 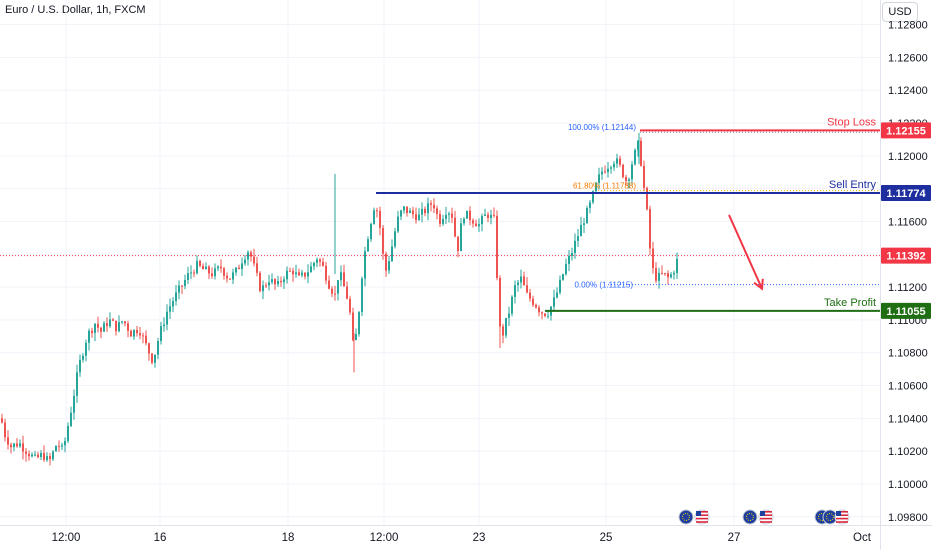 I want to click on time-tick-label: 23, so click(x=479, y=538).